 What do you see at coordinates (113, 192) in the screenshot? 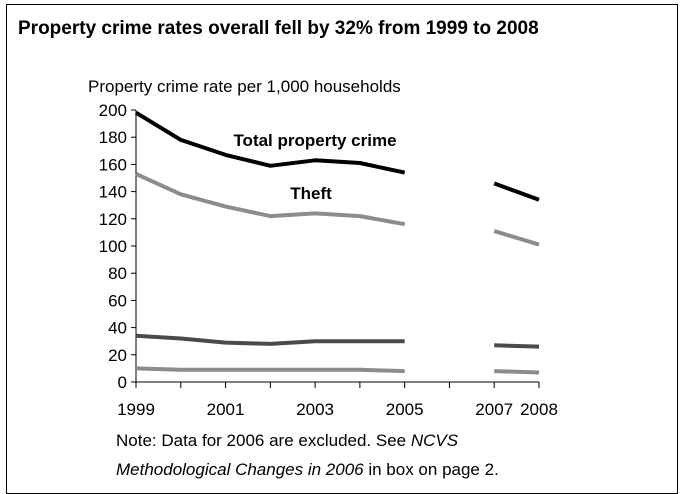
I see `y-tick-label: 140` at bounding box center [113, 192].